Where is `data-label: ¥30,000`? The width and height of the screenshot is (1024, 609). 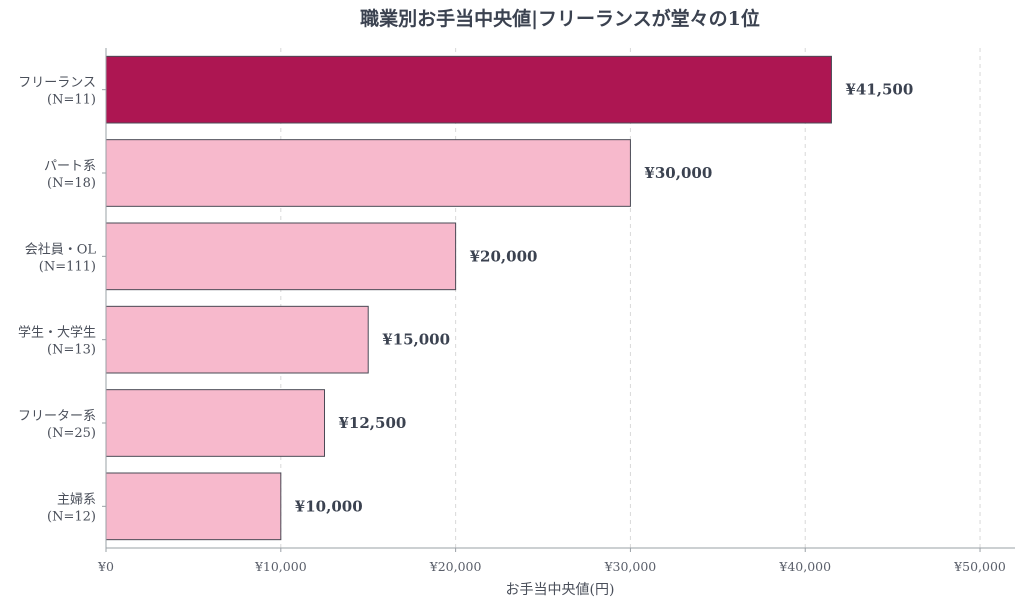 data-label: ¥30,000 is located at coordinates (678, 173).